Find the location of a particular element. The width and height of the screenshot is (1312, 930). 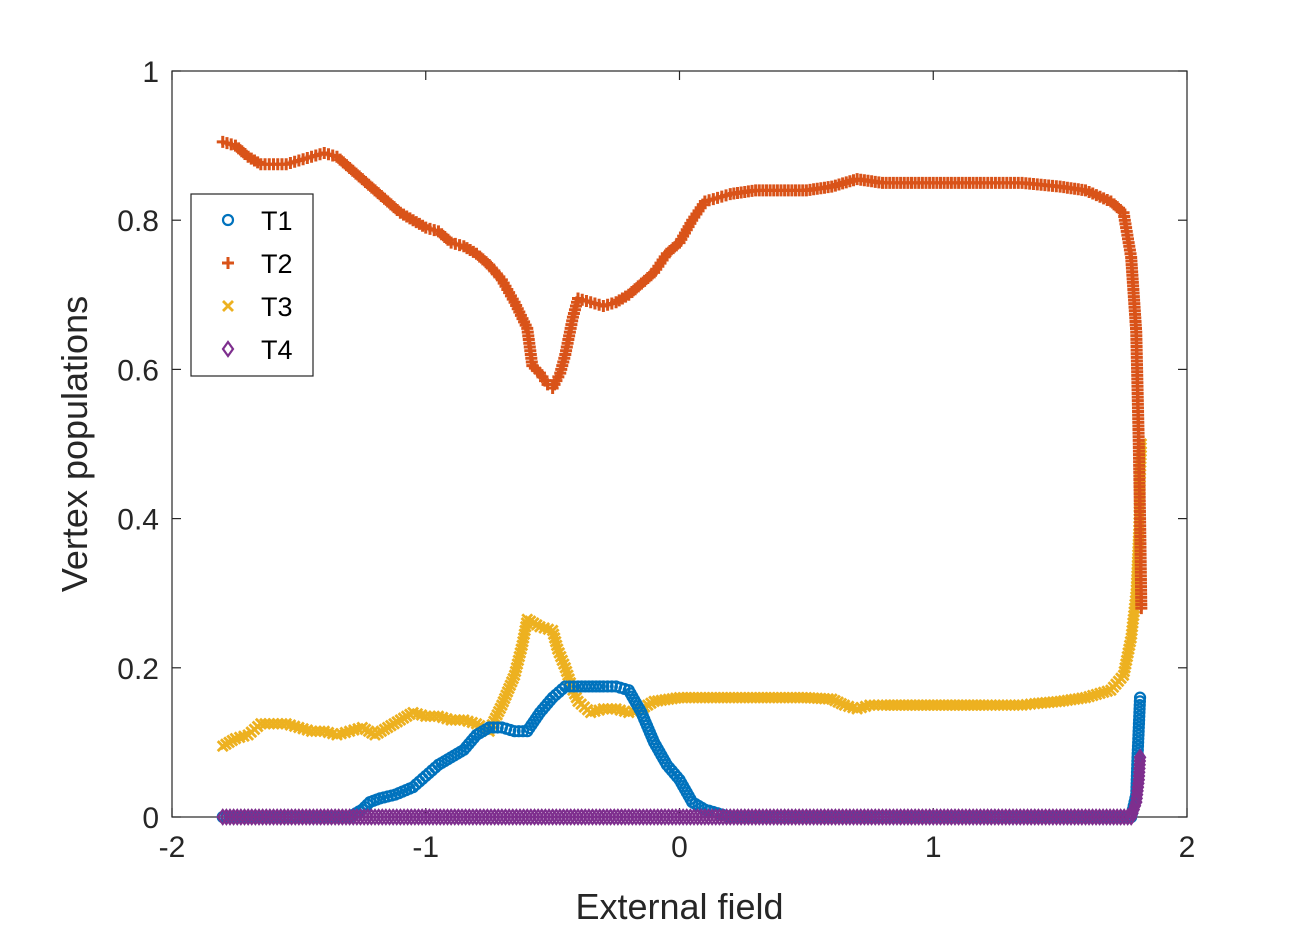

legend-label: T1 is located at coordinates (277, 221).